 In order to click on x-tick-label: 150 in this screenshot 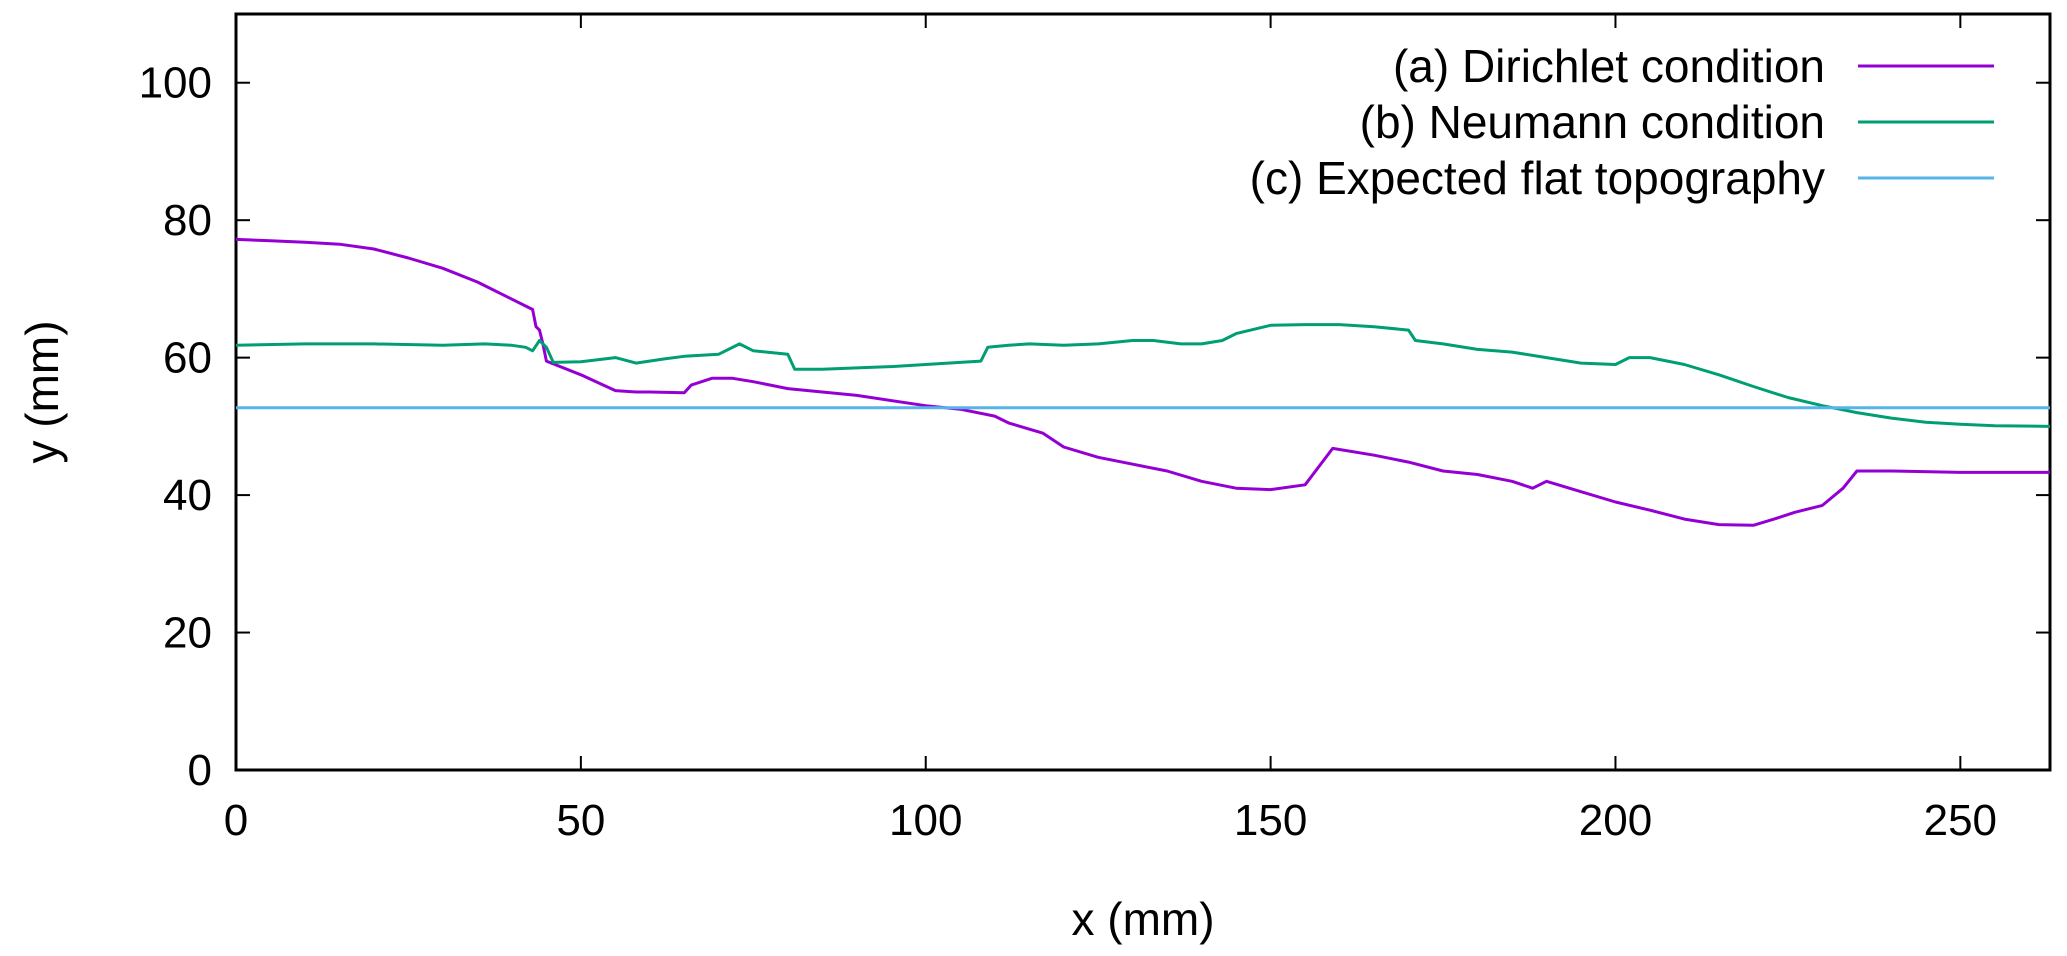, I will do `click(1270, 820)`.